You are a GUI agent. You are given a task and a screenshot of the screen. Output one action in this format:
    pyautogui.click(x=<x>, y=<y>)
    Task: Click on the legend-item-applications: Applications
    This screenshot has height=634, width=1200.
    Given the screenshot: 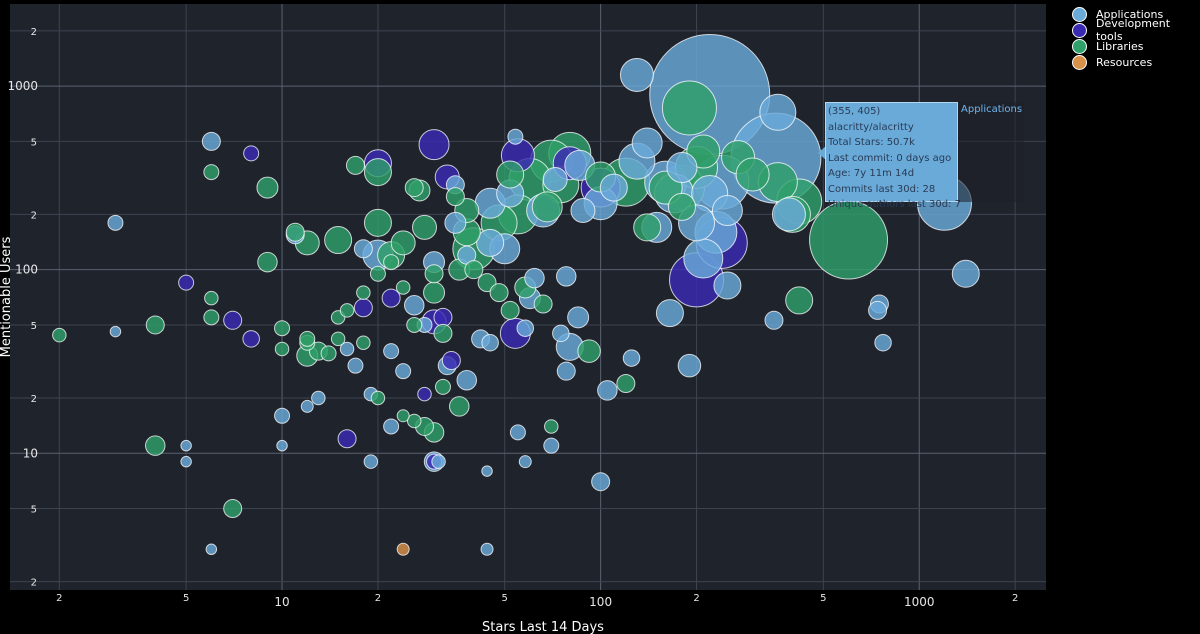 What is the action you would take?
    pyautogui.click(x=1136, y=14)
    